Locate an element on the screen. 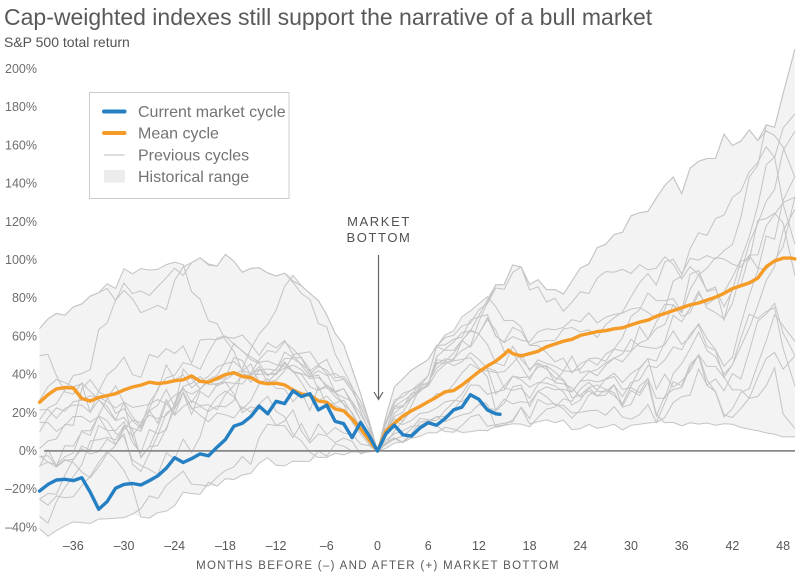 The image size is (800, 581). svg-text: 100% is located at coordinates (21, 260).